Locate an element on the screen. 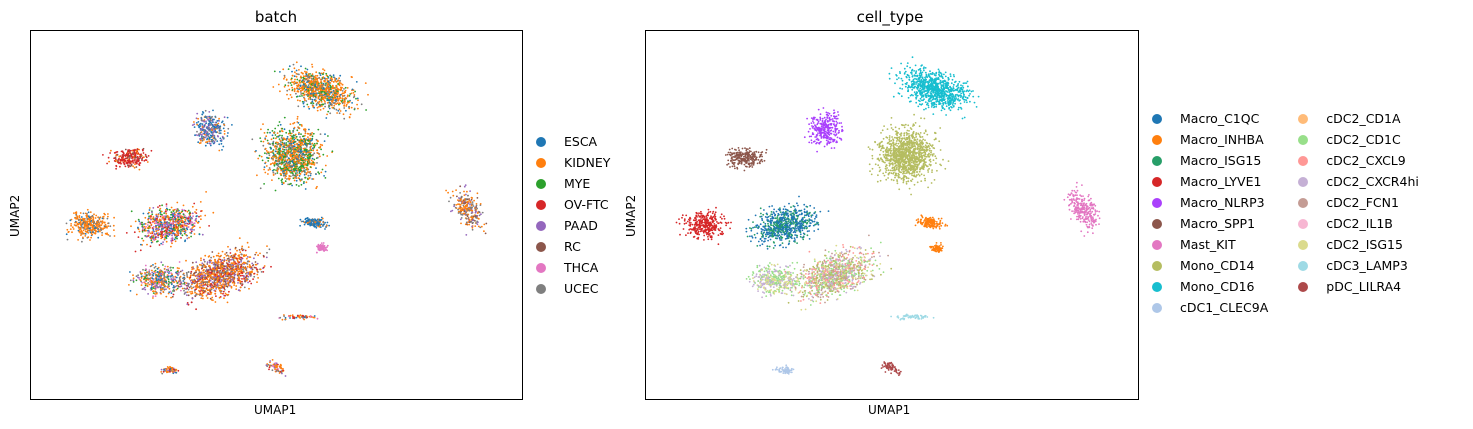 The width and height of the screenshot is (1473, 429). legend-item-esca: ESCA is located at coordinates (573, 141).